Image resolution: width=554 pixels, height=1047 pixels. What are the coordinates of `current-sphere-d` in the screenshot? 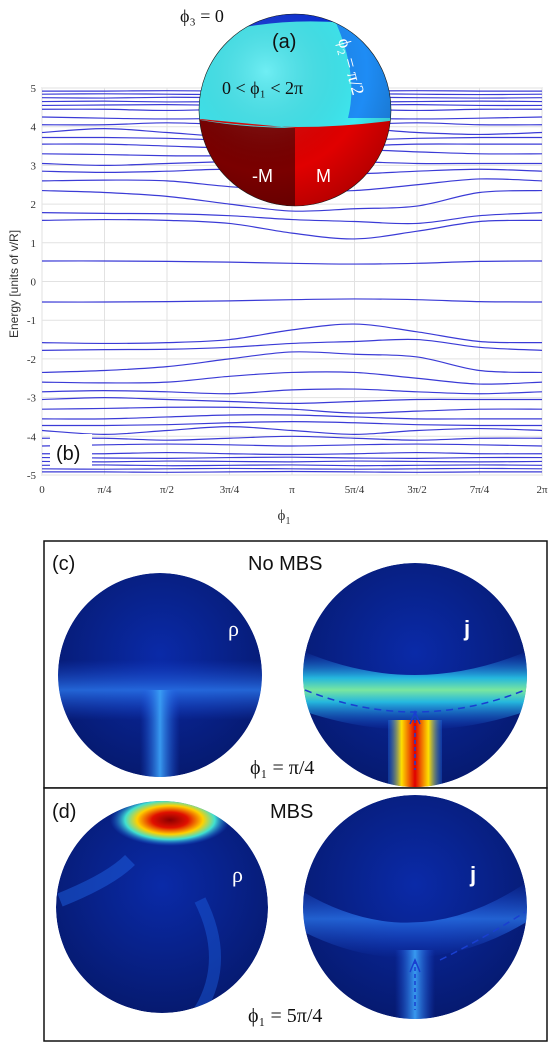 It's located at (415, 907).